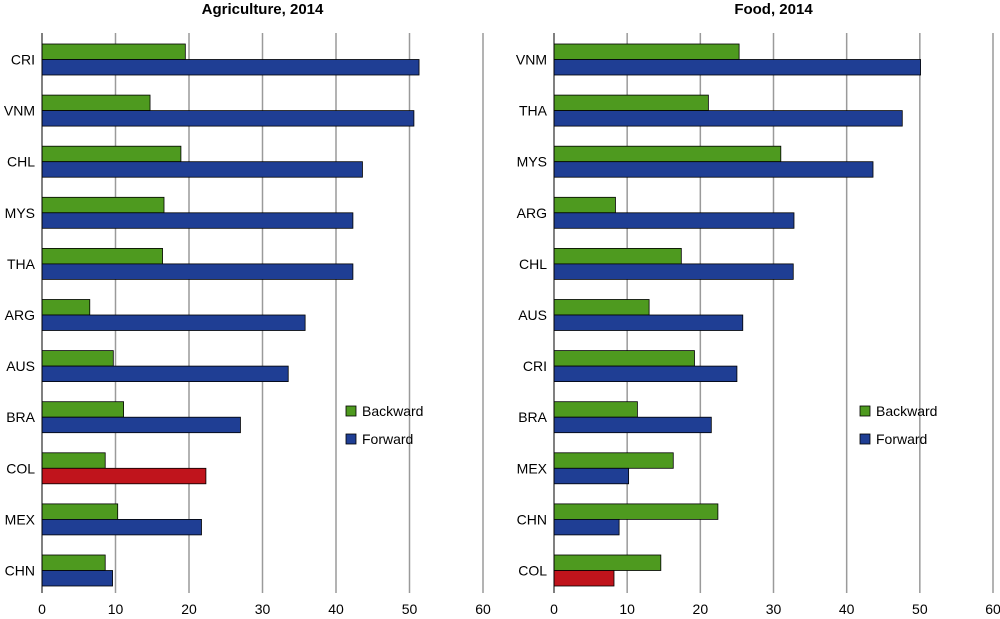 The image size is (1000, 619). Describe the element at coordinates (263, 9) in the screenshot. I see `chart-title: Agriculture, 2014` at that location.